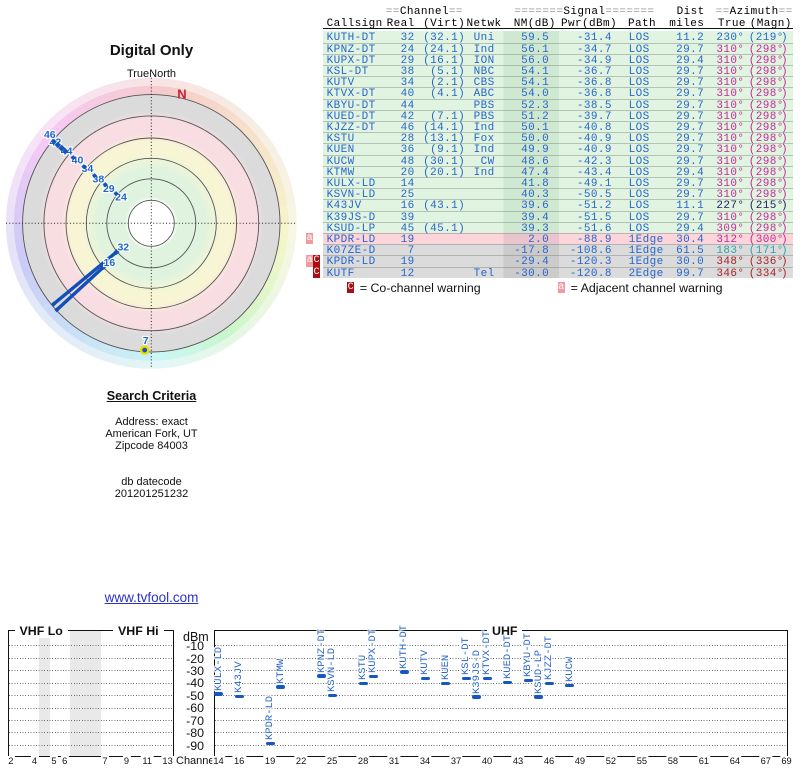 This screenshot has height=768, width=800. Describe the element at coordinates (181, 94) in the screenshot. I see `svg-text: N` at that location.